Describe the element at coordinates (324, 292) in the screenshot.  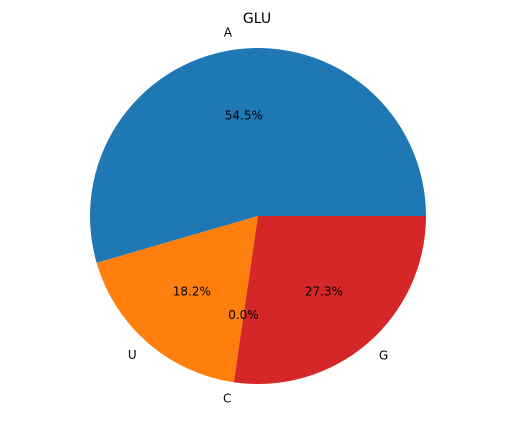
I see `pie-value-label-g: 27.3%` at that location.